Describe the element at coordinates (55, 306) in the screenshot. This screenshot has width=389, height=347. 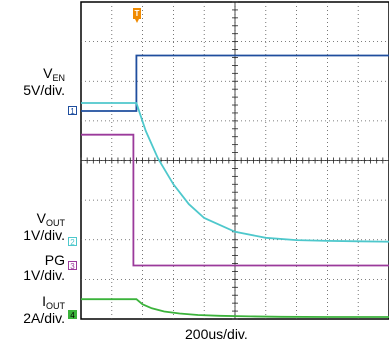
I see `channel-4-name-sub: OUT` at that location.